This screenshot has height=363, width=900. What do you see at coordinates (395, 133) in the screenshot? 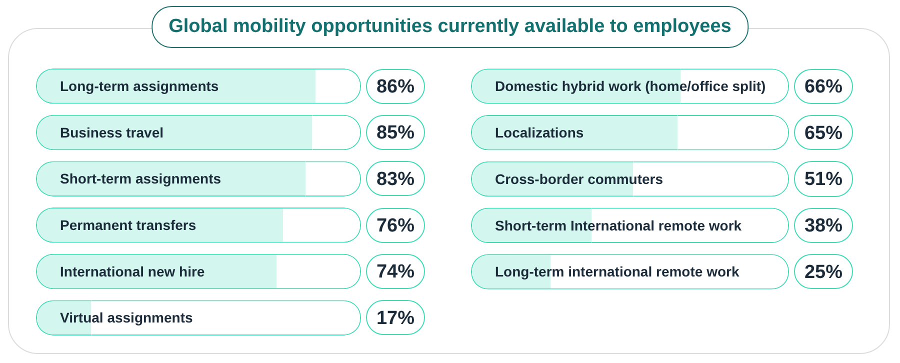
I see `data-label: 85%` at bounding box center [395, 133].